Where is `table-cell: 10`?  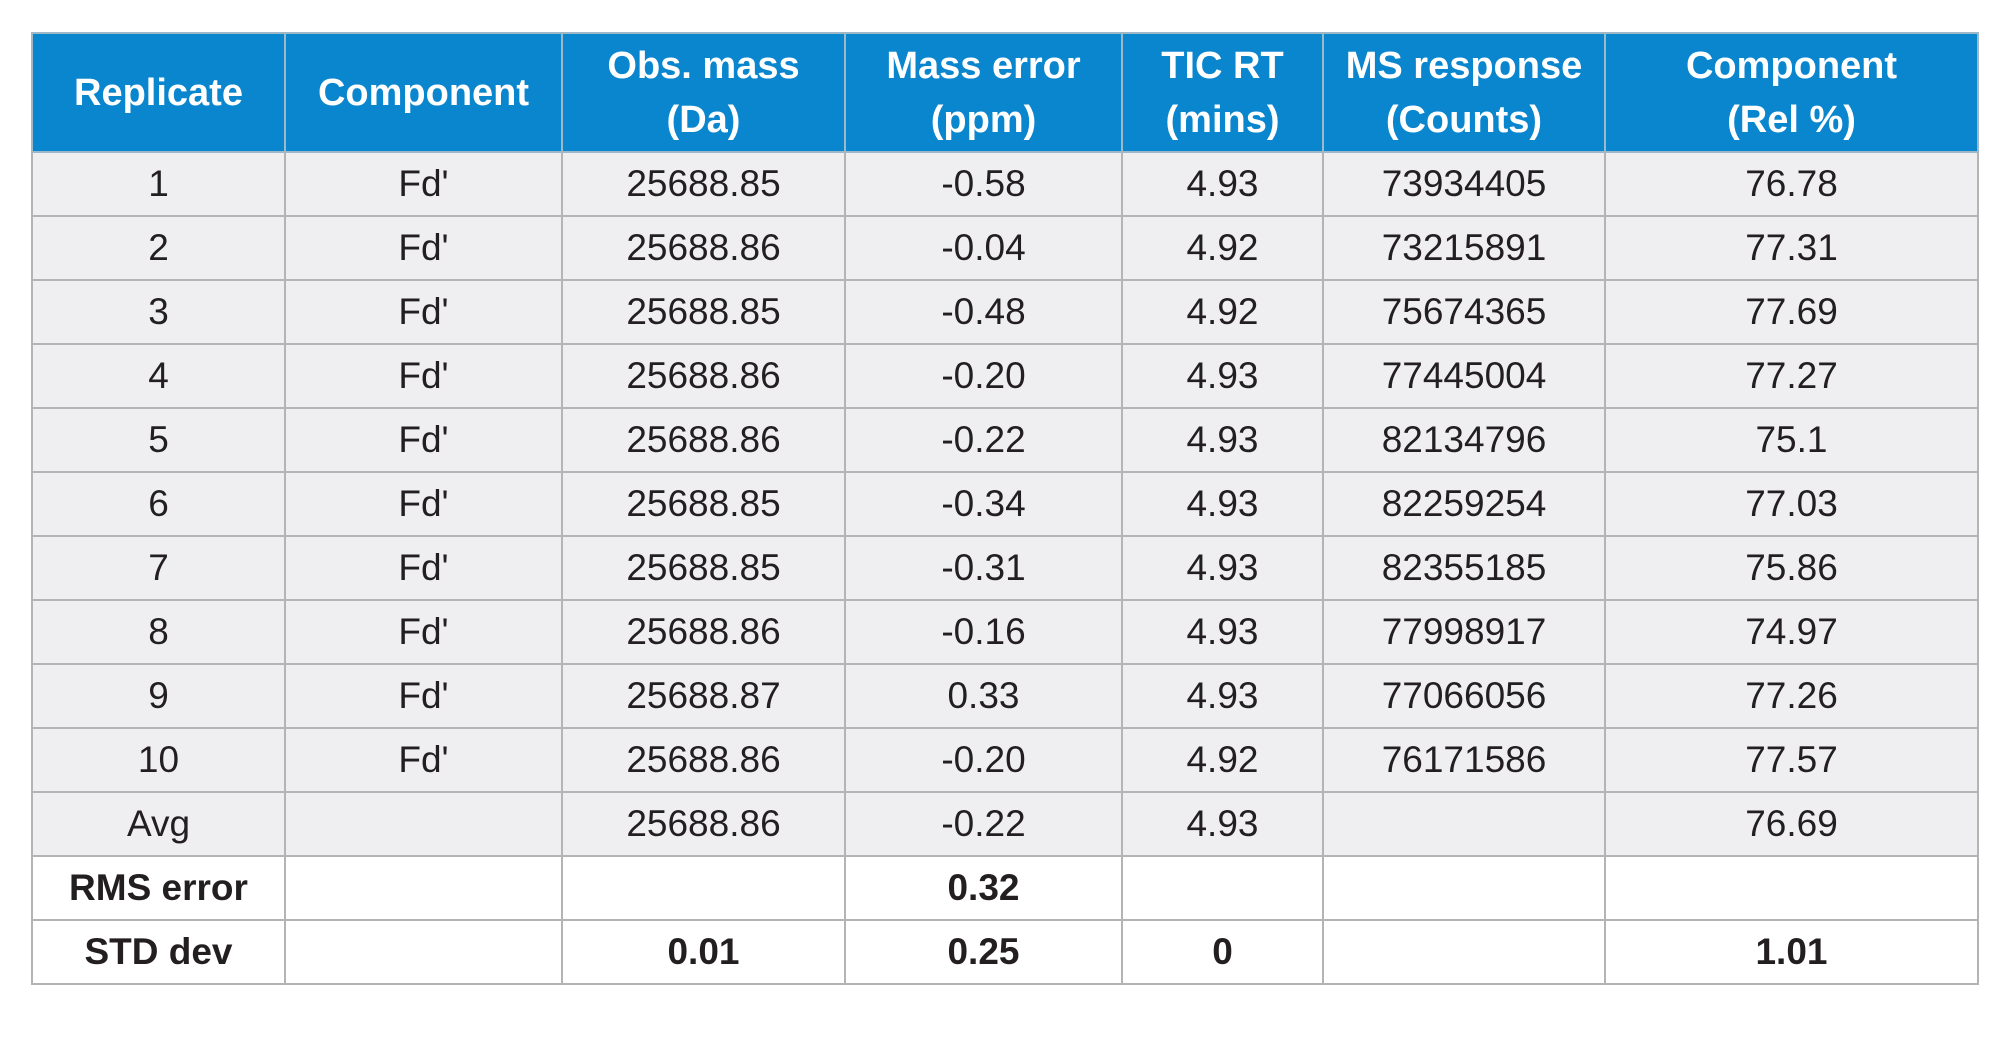 table-cell: 10 is located at coordinates (158, 760).